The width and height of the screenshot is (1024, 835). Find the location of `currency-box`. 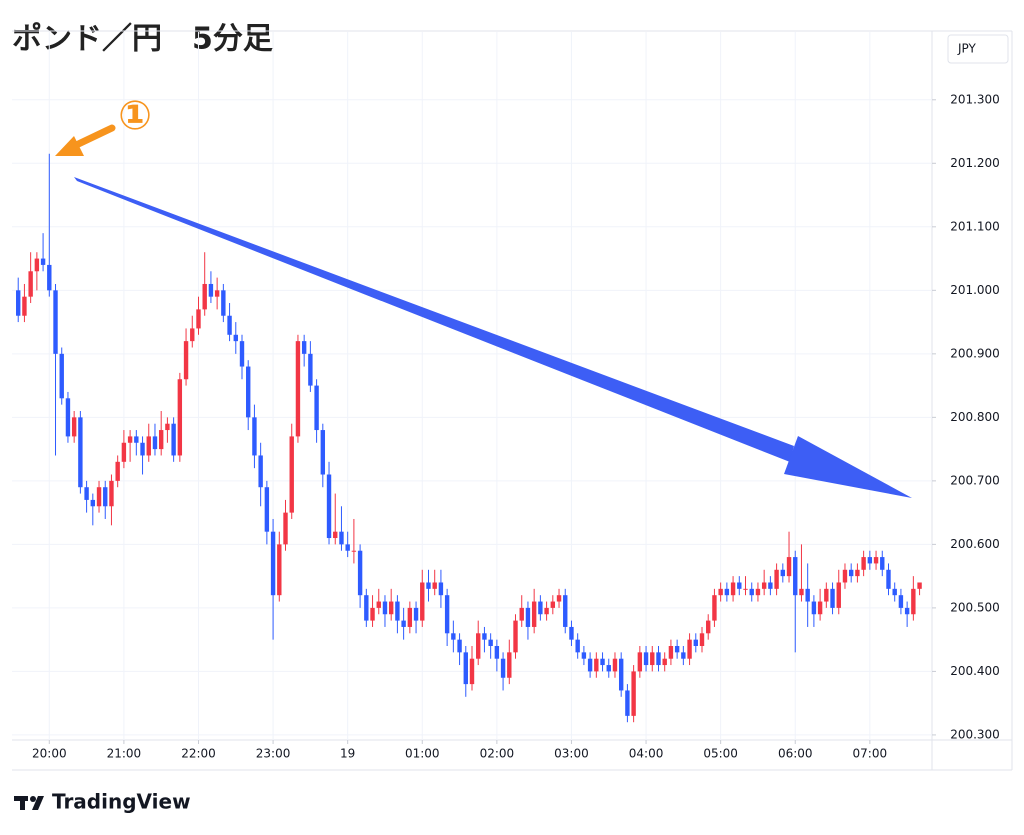

currency-box is located at coordinates (978, 49).